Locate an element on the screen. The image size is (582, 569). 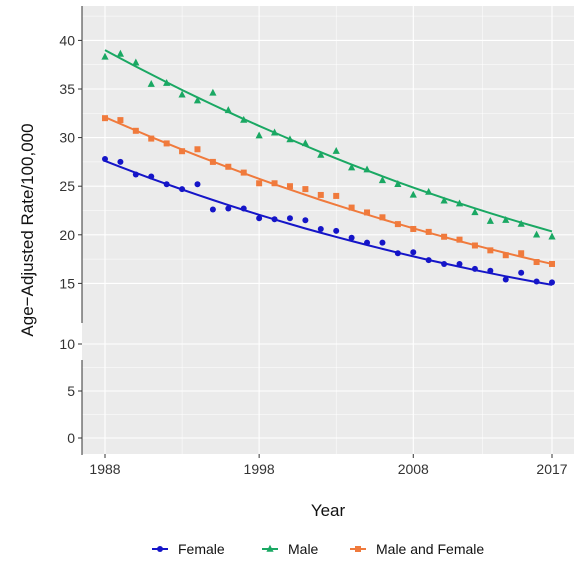
legend-label: Female is located at coordinates (201, 549).